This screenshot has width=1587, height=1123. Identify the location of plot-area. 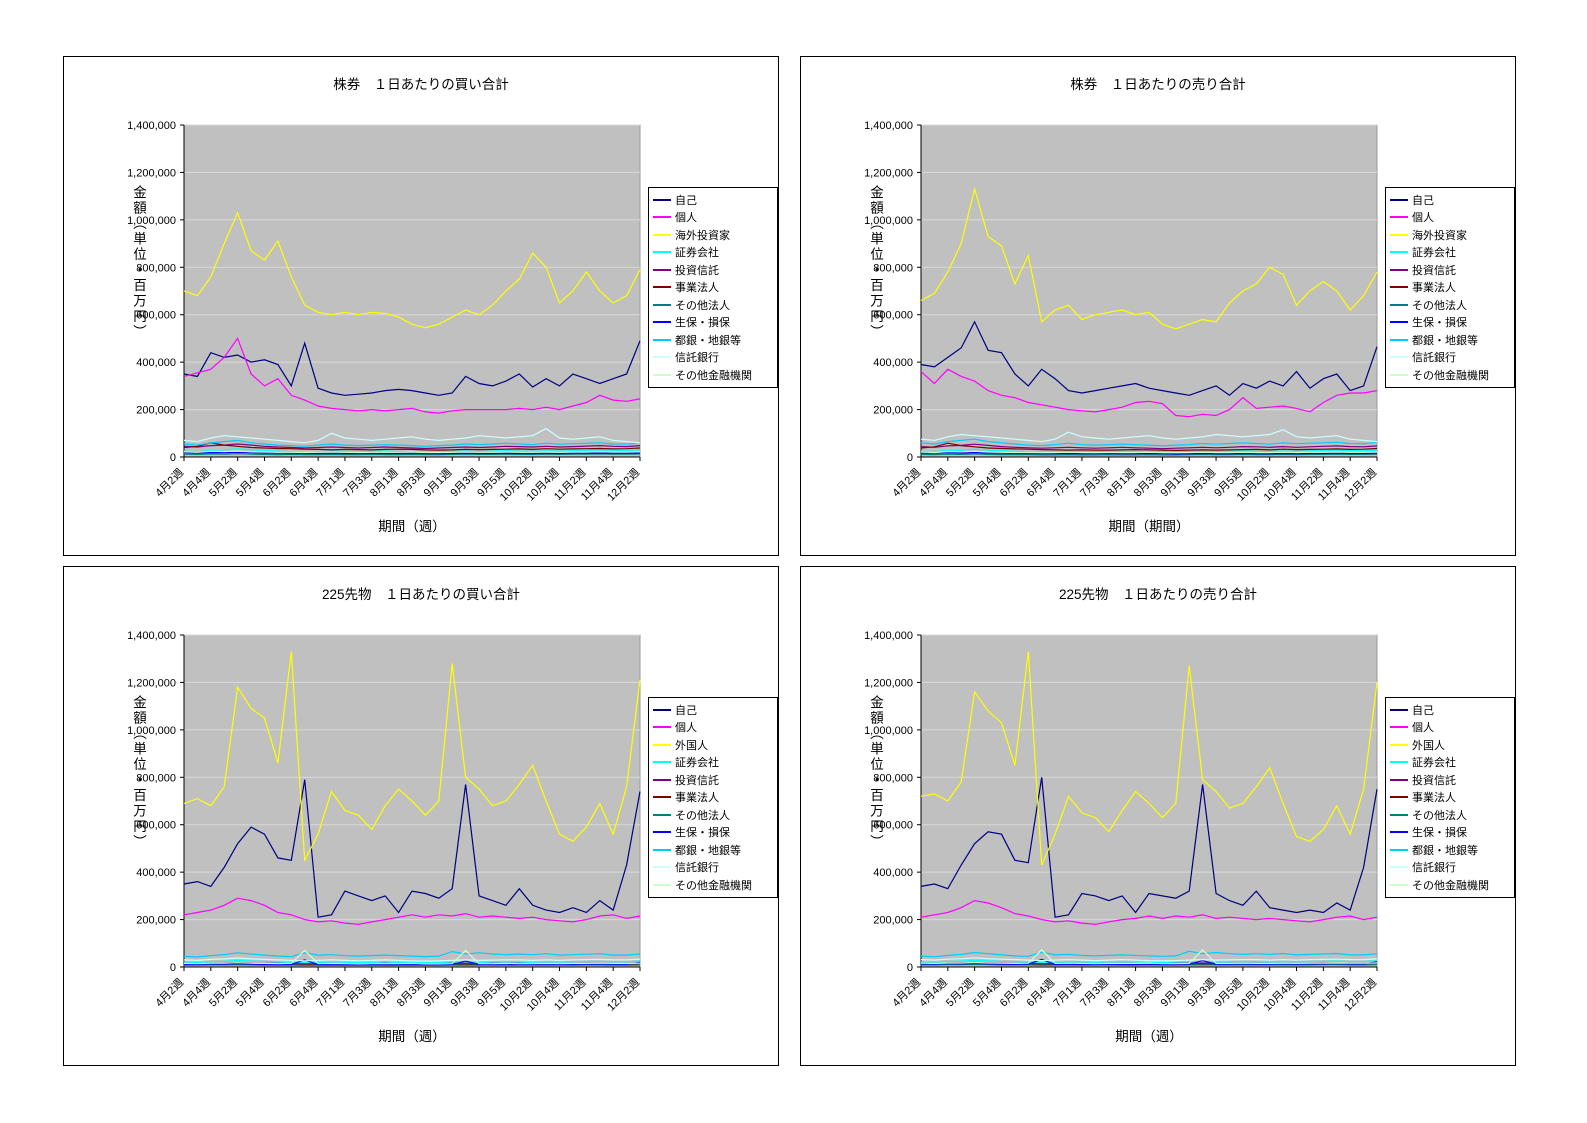
(1149, 801).